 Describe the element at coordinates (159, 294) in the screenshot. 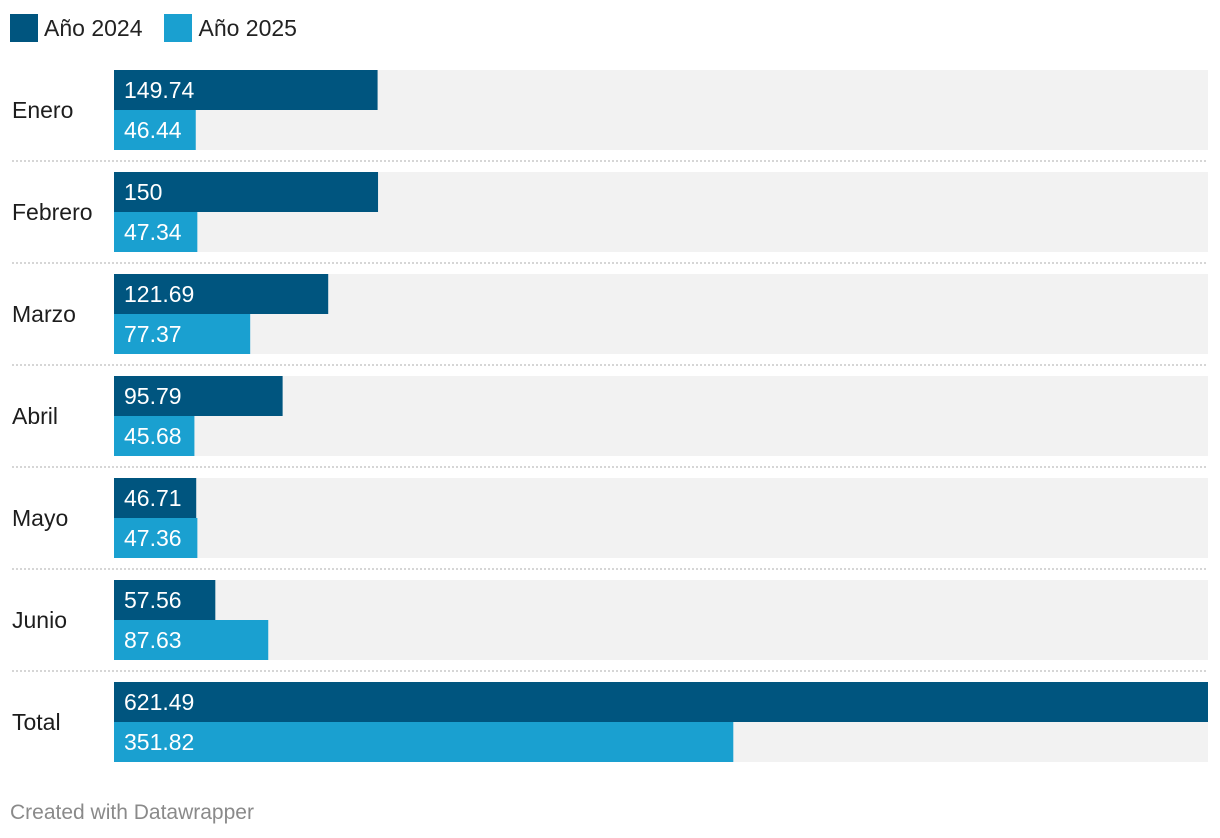

I see `value-label-marzo-2024: 121.69` at that location.